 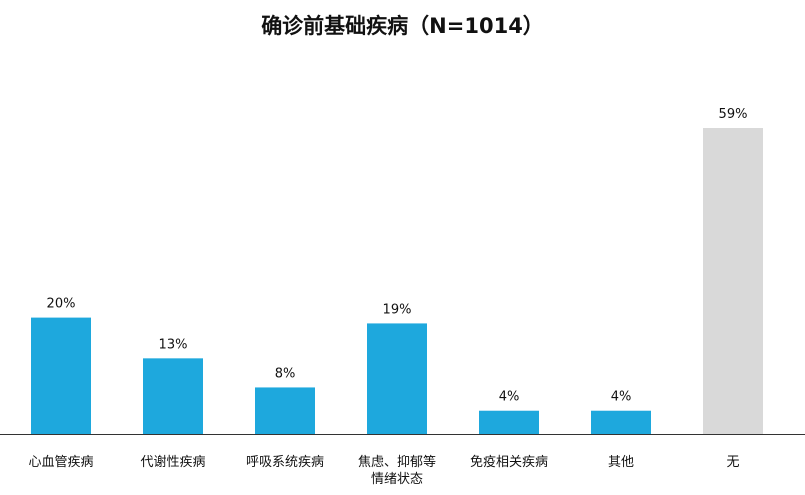 What do you see at coordinates (61, 304) in the screenshot?
I see `data-label: 20%` at bounding box center [61, 304].